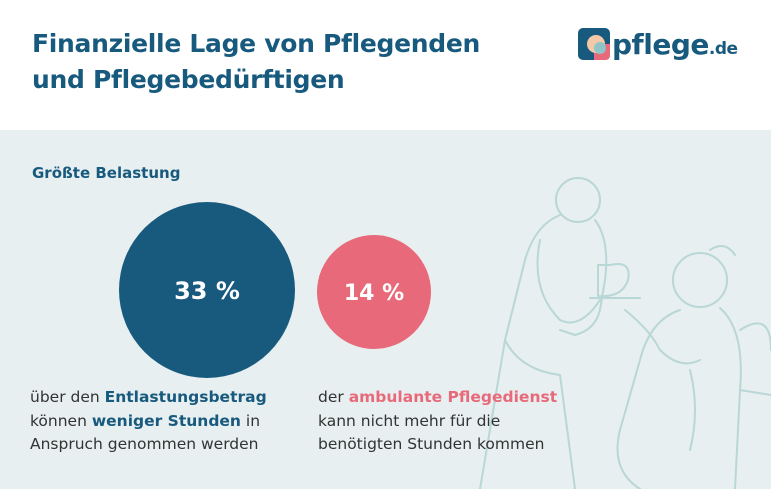  Describe the element at coordinates (660, 44) in the screenshot. I see `logo-name: pflege` at that location.